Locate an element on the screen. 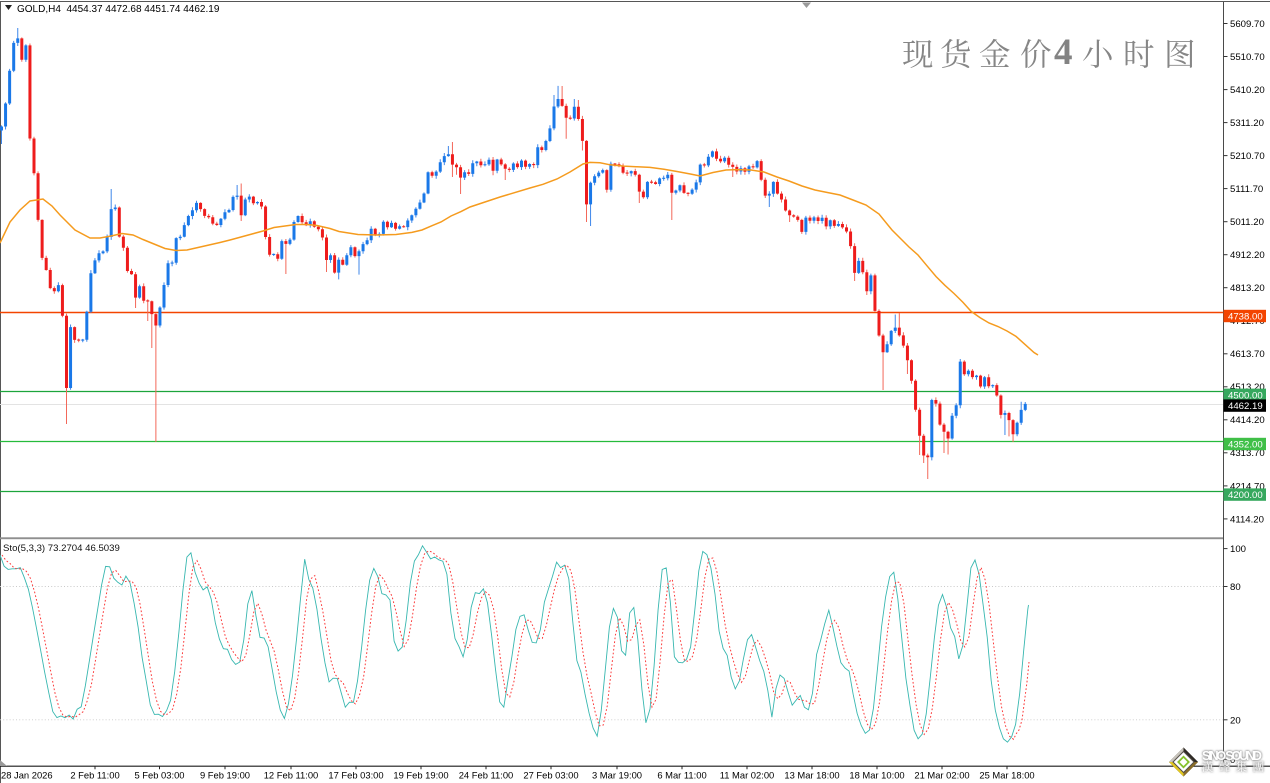 Image resolution: width=1270 pixels, height=783 pixels. svg-text: 5210.70 is located at coordinates (1247, 156).